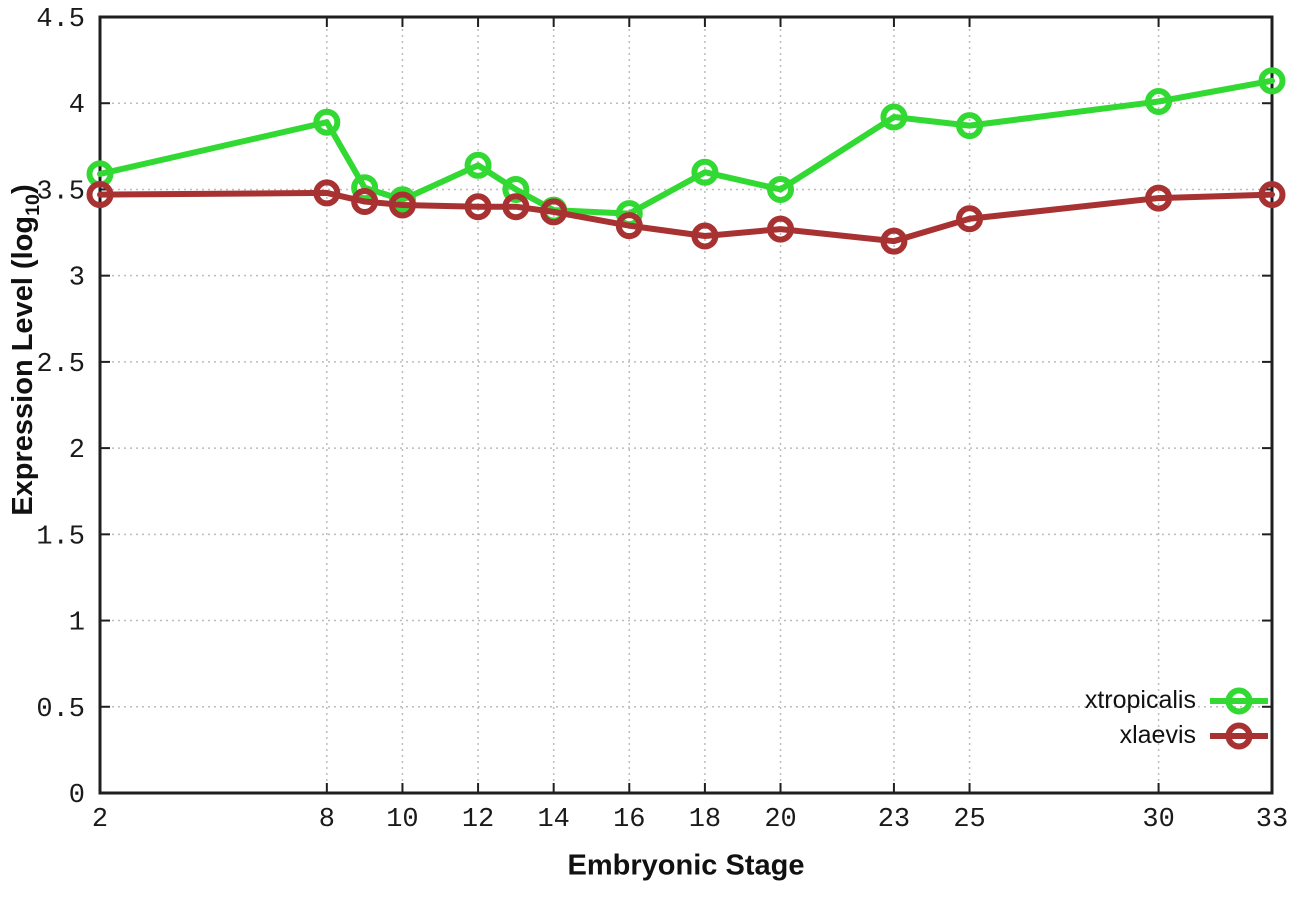 This screenshot has width=1296, height=907. I want to click on svg-text: 33, so click(1272, 820).